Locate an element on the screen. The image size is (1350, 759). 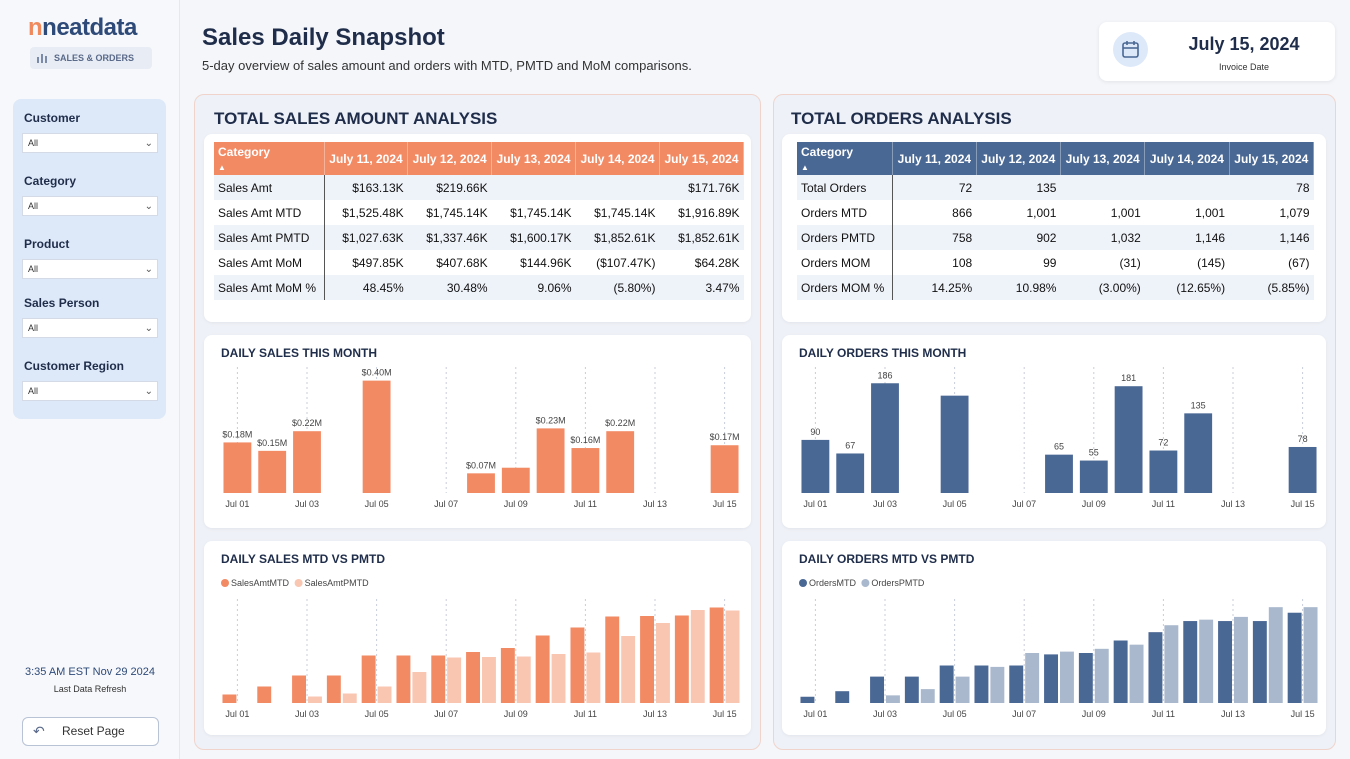
sales-cell: $144.96K is located at coordinates (546, 262).